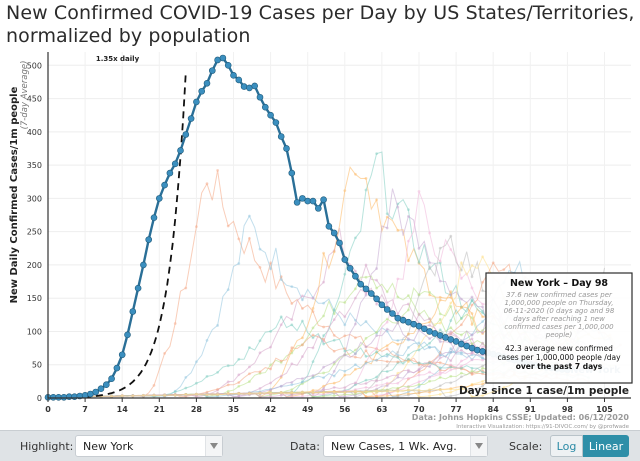  What do you see at coordinates (566, 446) in the screenshot?
I see `scale-log-button: Log` at bounding box center [566, 446].